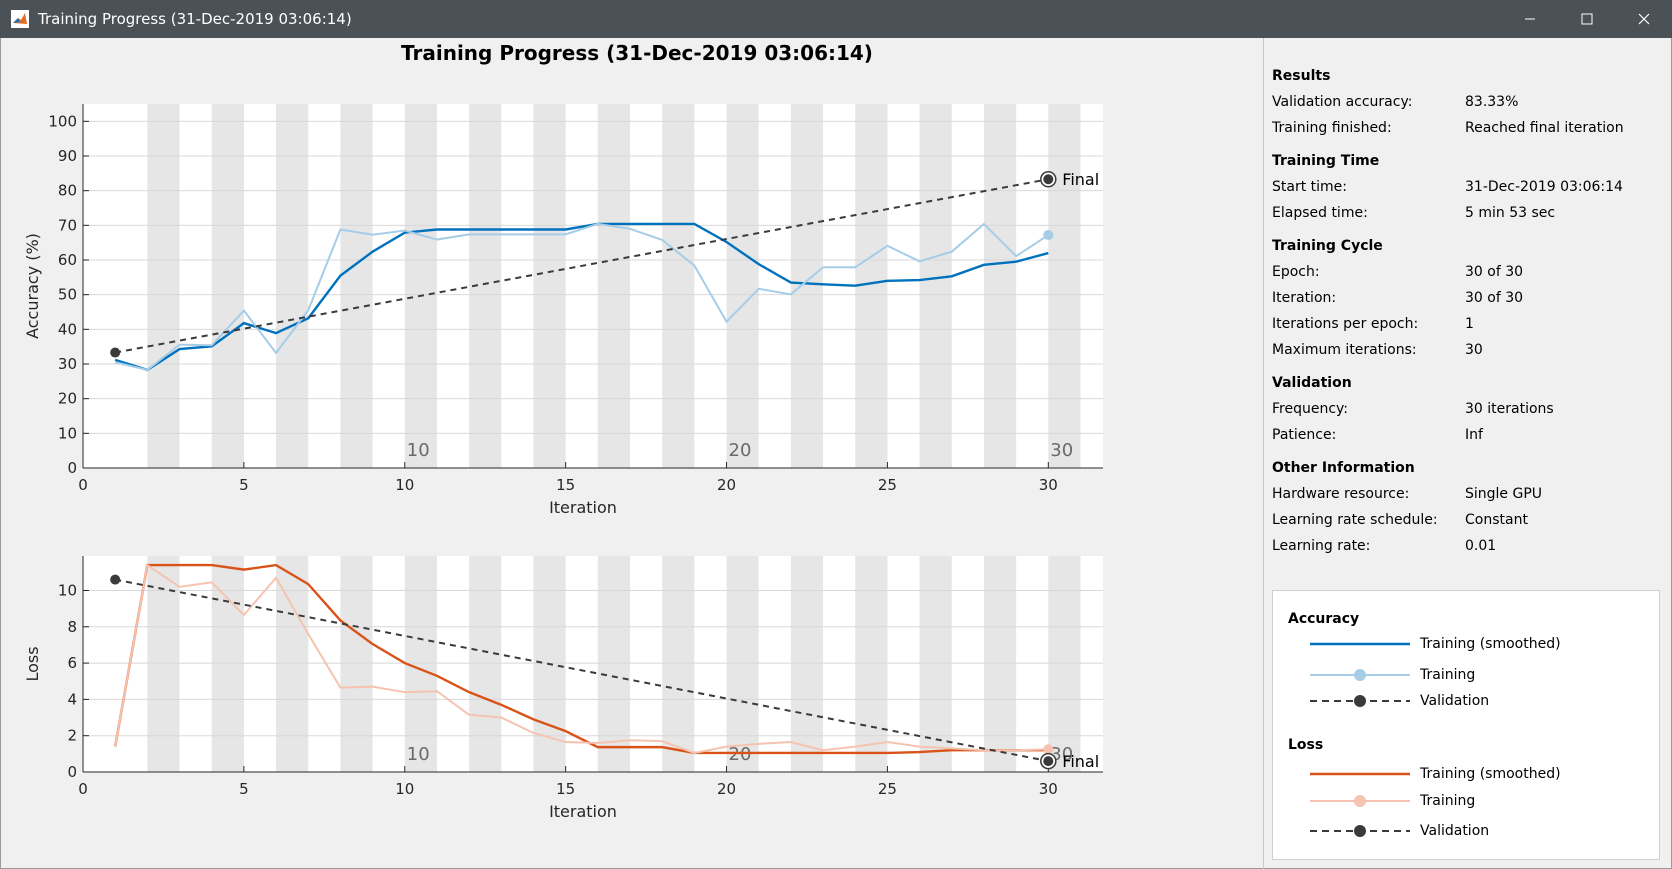 This screenshot has height=869, width=1672. I want to click on minimize-button, so click(1529, 19).